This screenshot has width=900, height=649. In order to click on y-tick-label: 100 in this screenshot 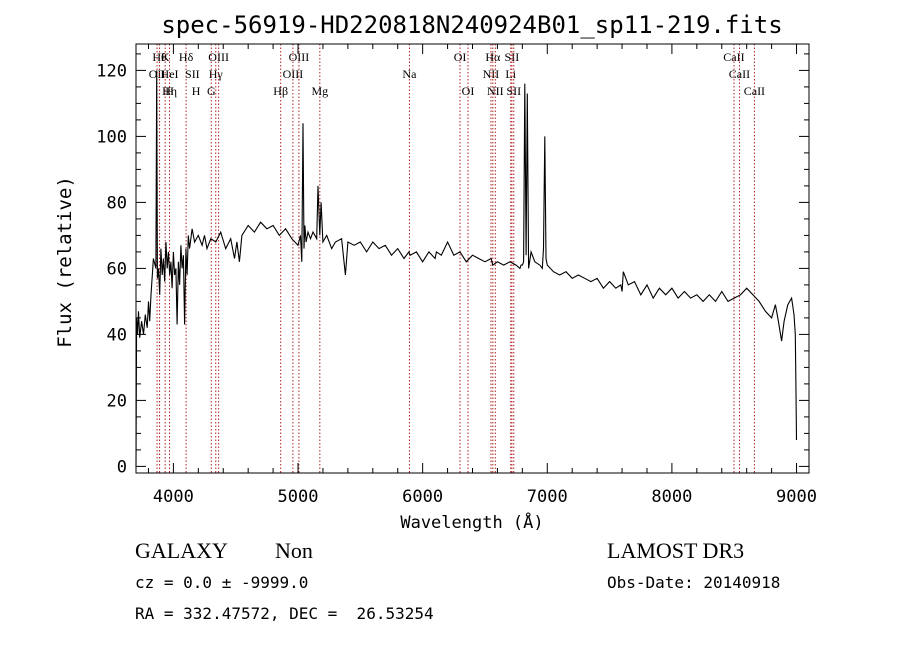, I will do `click(111, 137)`.